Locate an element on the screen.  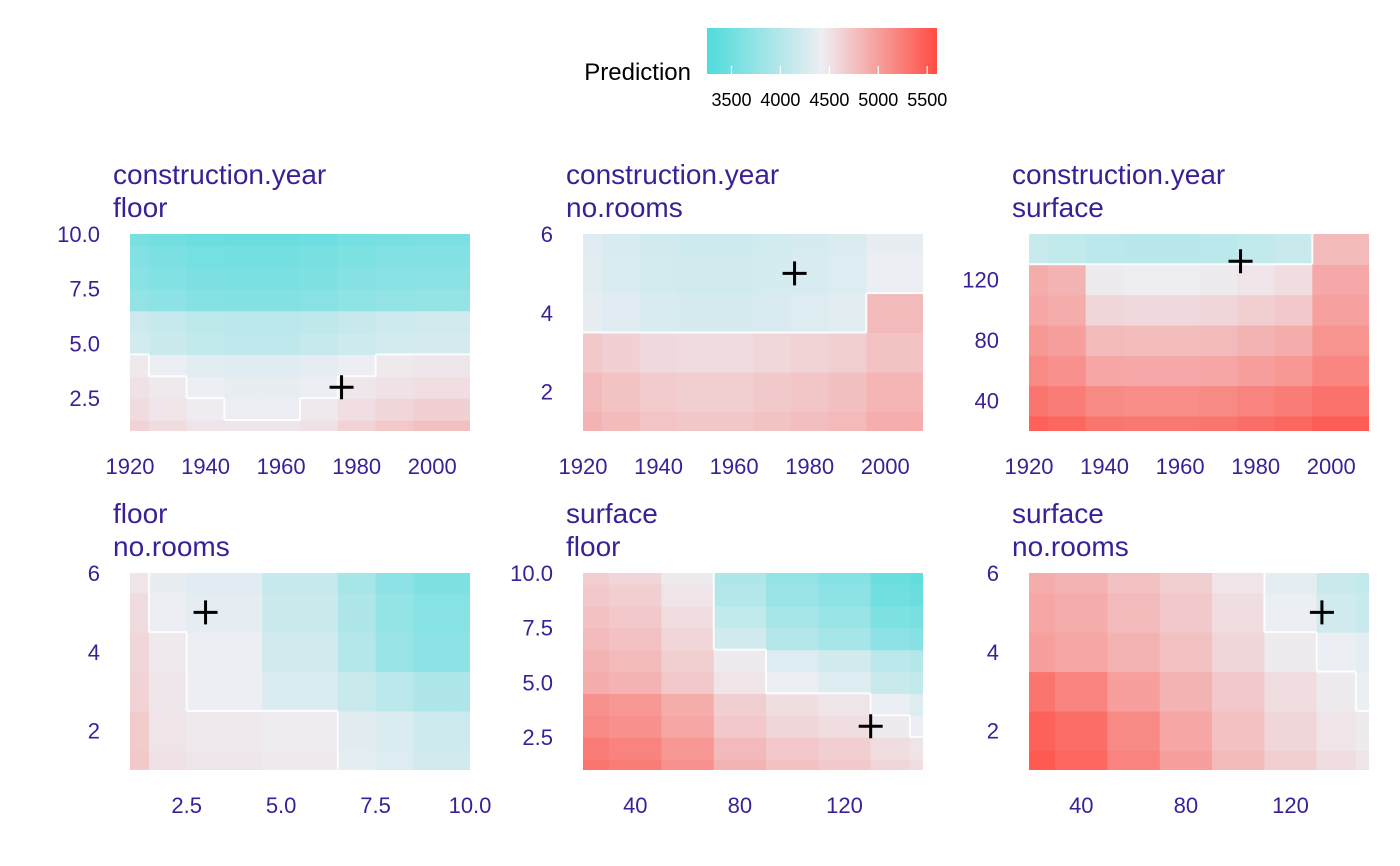
y-tick-label: 2 is located at coordinates (547, 392).